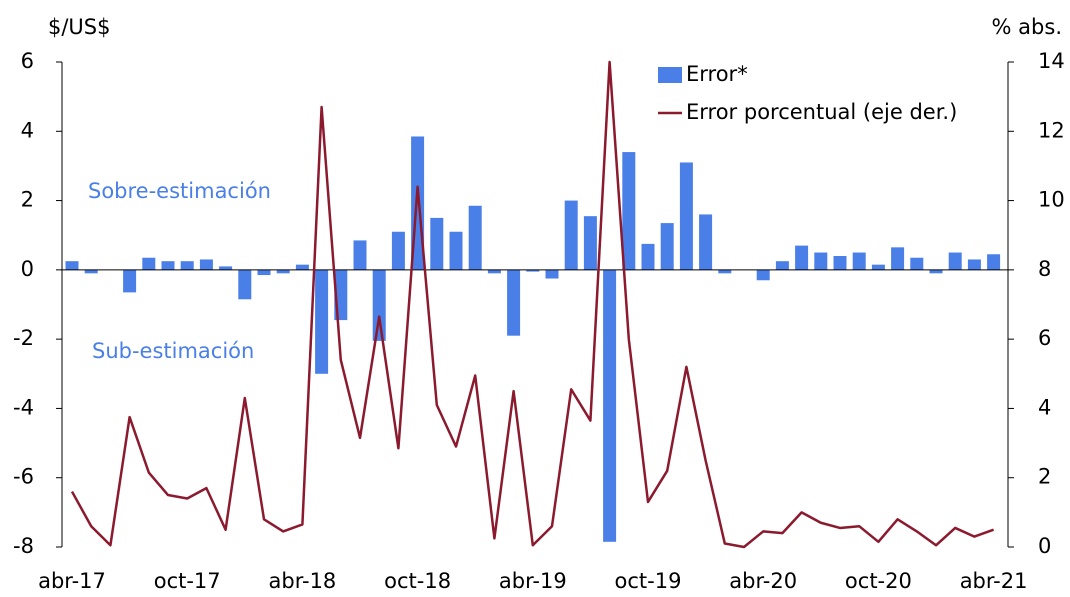 The height and width of the screenshot is (597, 1070). I want to click on y2-tick-label: 10, so click(1051, 200).